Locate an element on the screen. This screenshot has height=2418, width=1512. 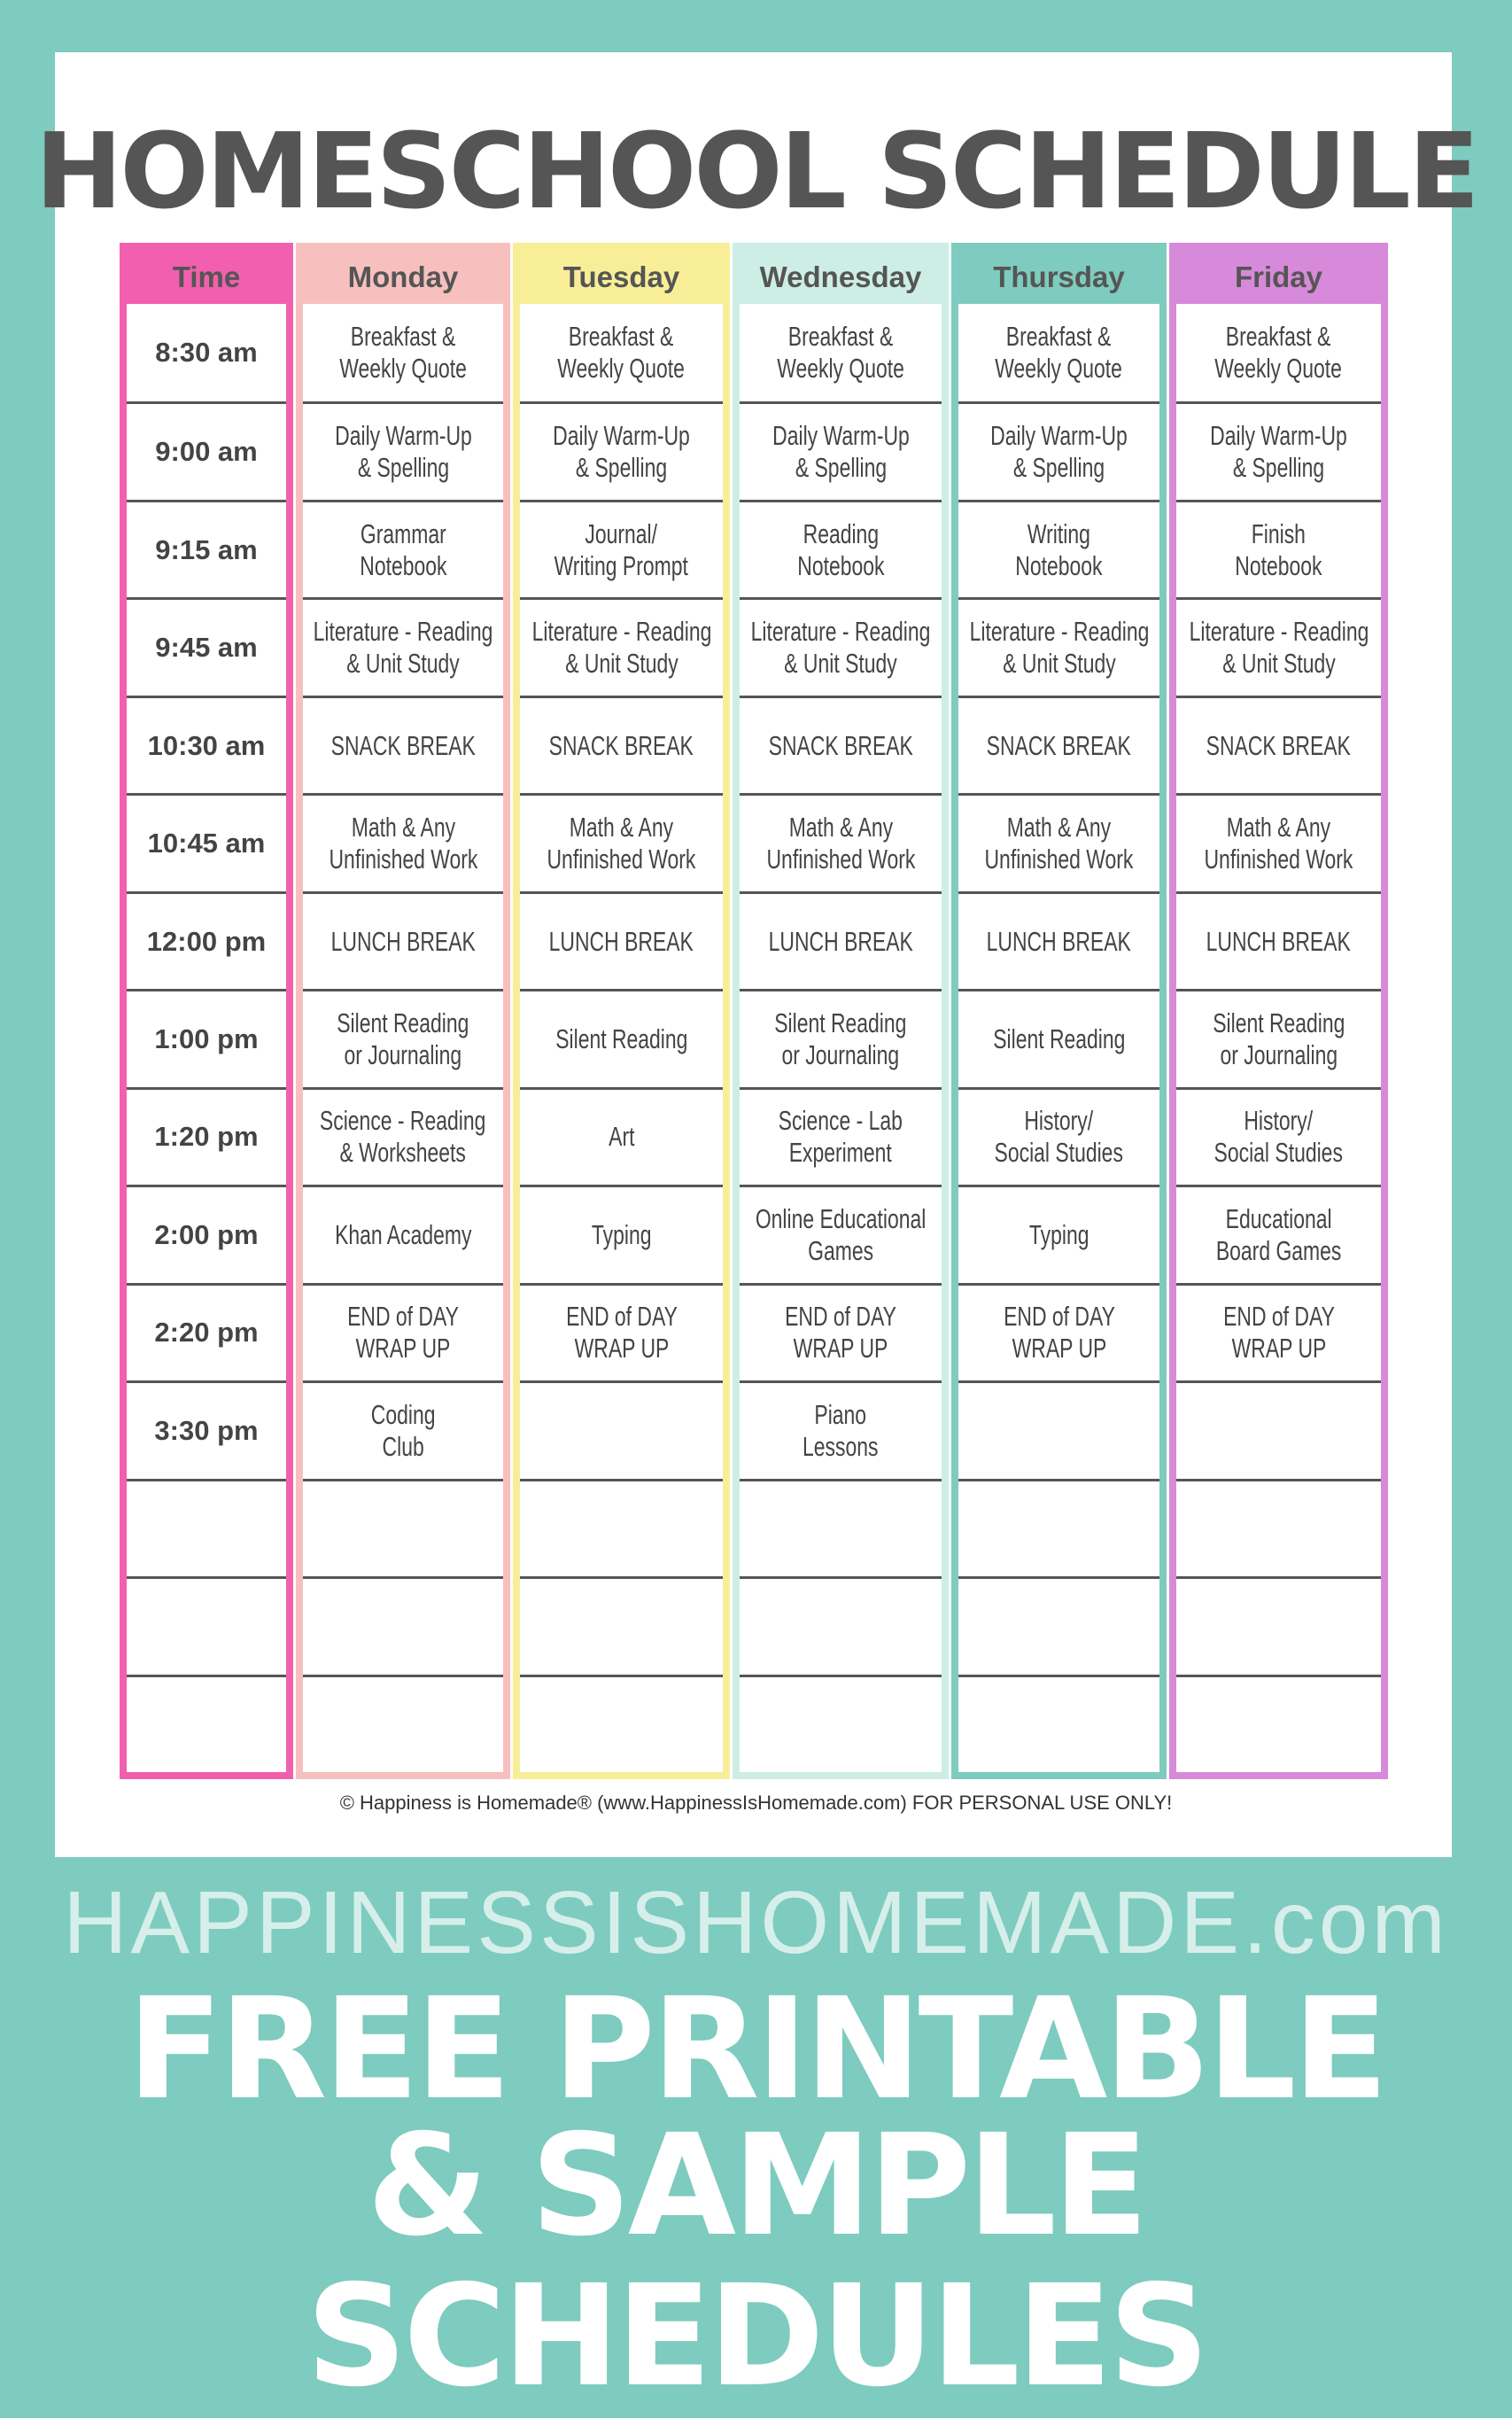
cell-text: Finish Notebook is located at coordinates (1279, 549).